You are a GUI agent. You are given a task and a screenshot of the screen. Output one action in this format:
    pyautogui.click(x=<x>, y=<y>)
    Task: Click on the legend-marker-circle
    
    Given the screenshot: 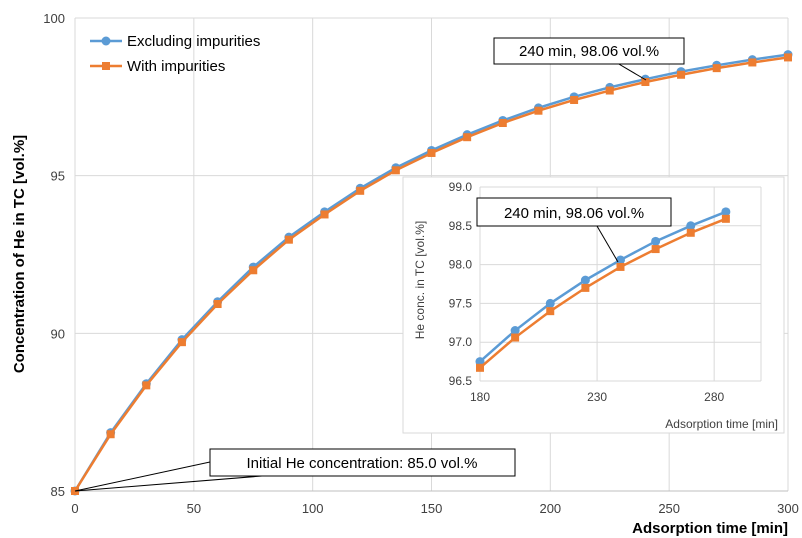 What is the action you would take?
    pyautogui.click(x=106, y=41)
    